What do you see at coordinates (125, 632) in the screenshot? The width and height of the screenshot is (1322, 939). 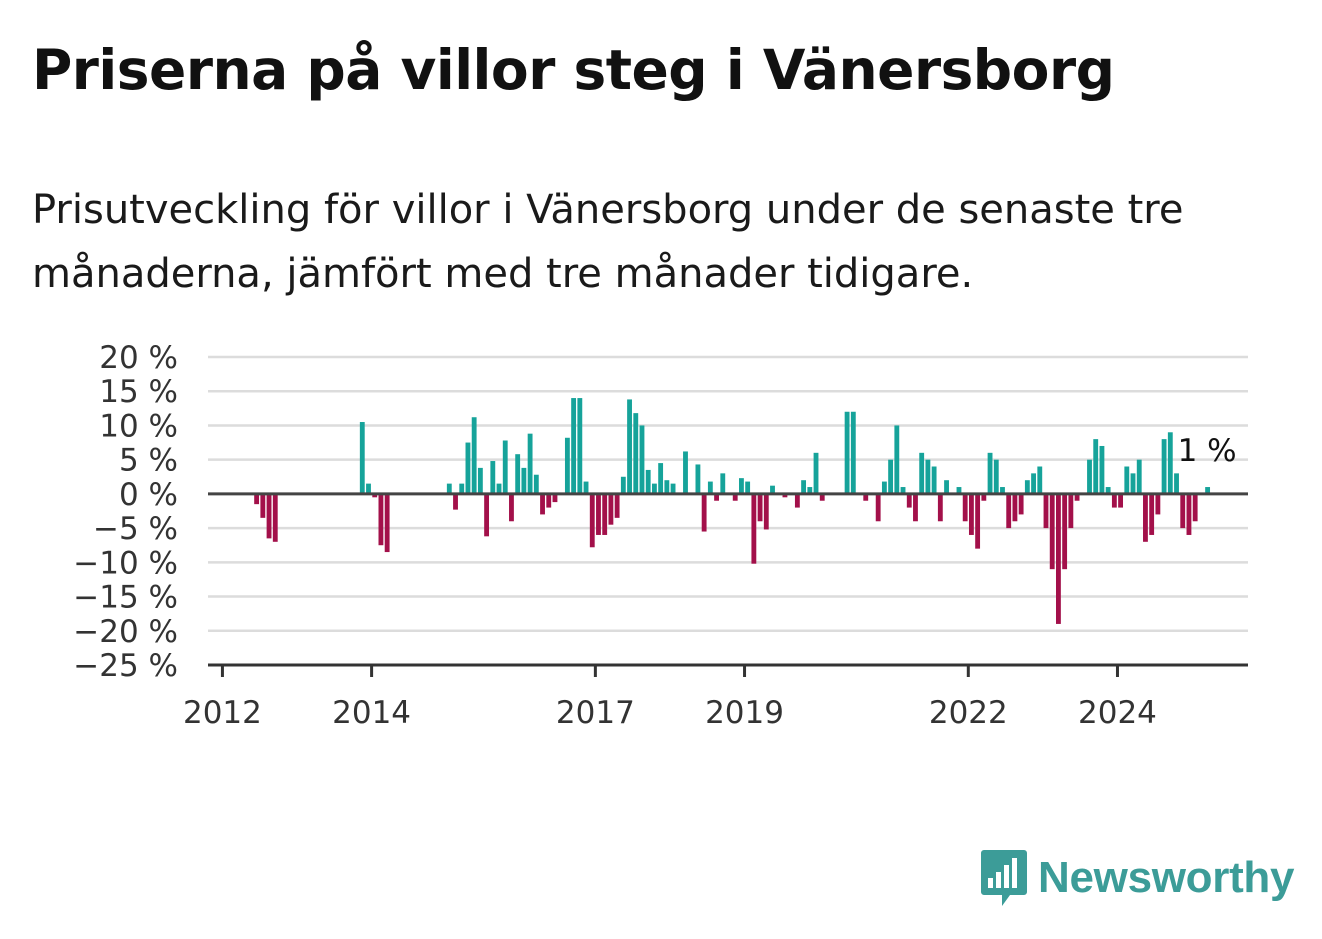 I see `y-tick-label: −20 %` at bounding box center [125, 632].